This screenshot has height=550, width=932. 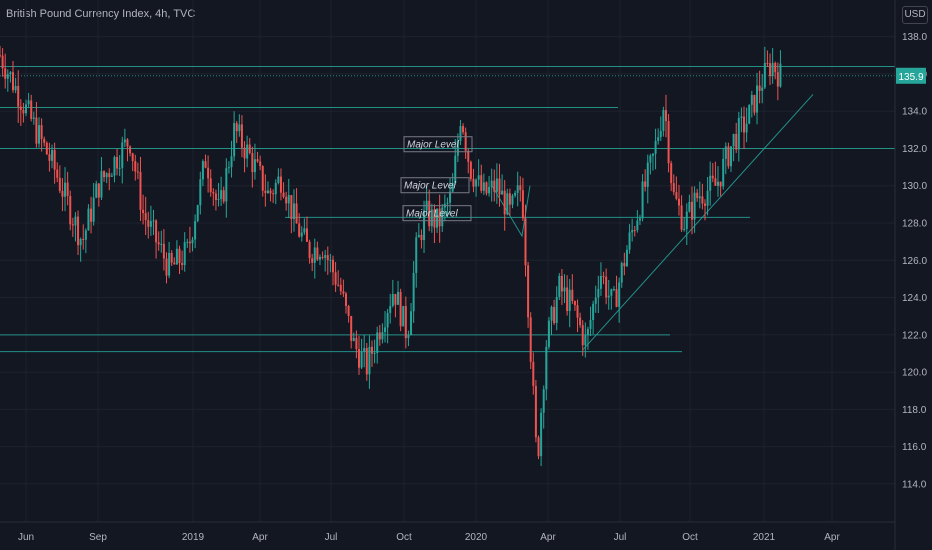 I want to click on annotation-label: Major Level, so click(x=432, y=214).